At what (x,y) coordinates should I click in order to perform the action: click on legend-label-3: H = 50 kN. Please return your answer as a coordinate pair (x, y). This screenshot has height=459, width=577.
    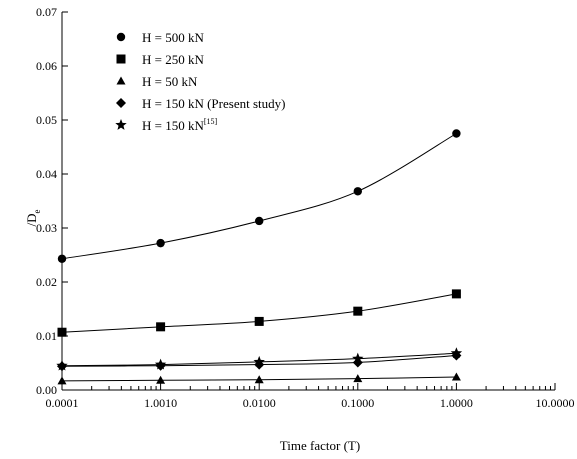
    Looking at the image, I should click on (170, 81).